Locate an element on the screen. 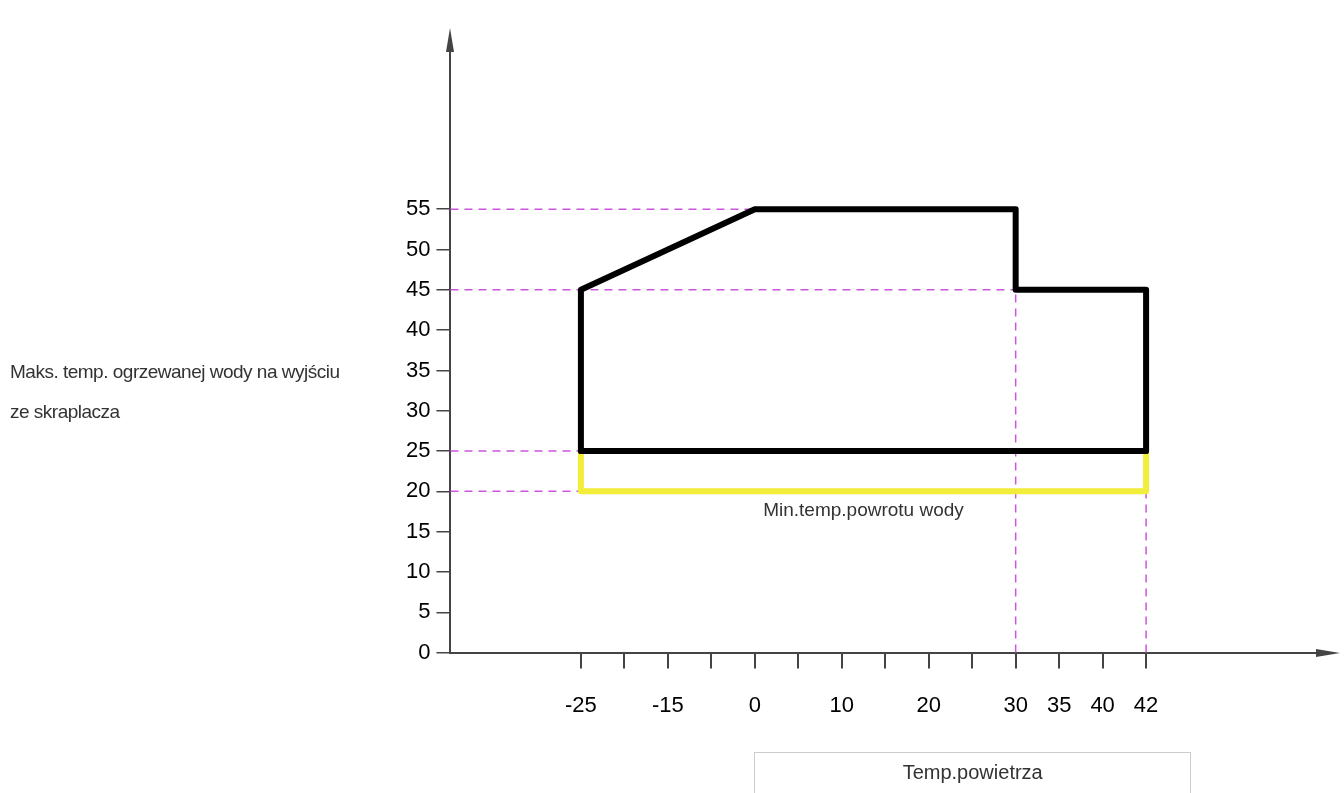  x-tick-label: 10 is located at coordinates (841, 704).